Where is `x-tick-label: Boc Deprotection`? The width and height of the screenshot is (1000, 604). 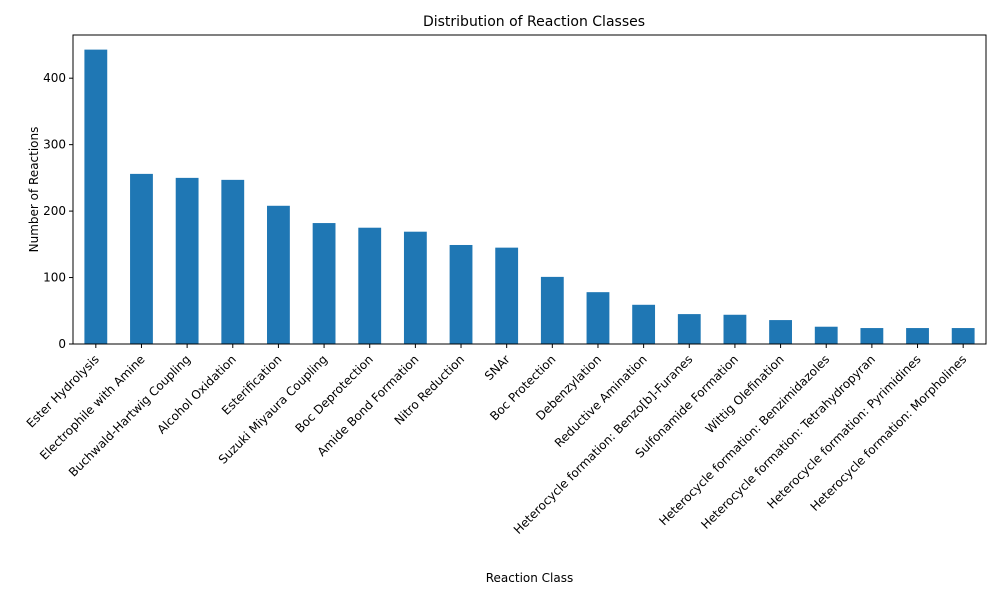
x-tick-label: Boc Deprotection is located at coordinates (333, 393).